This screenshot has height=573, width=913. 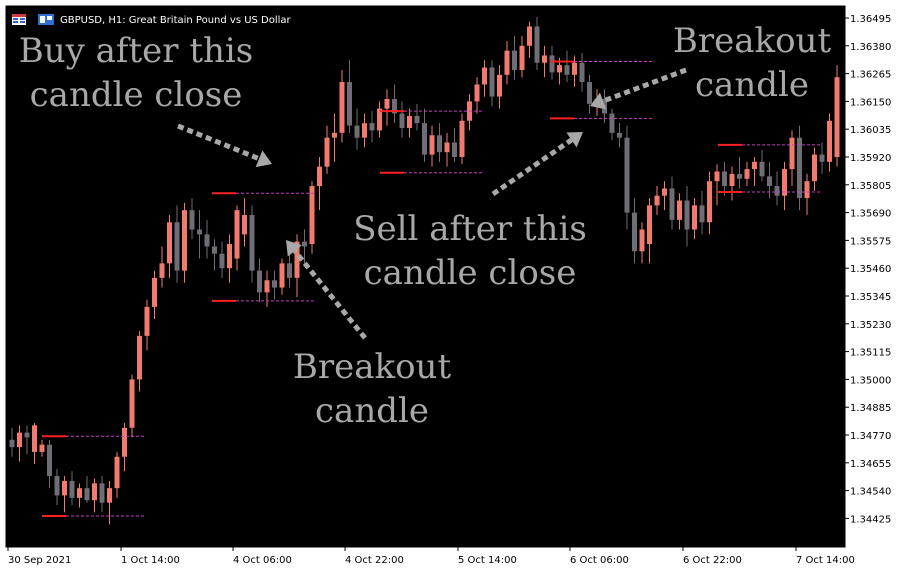 What do you see at coordinates (712, 560) in the screenshot?
I see `time-tick-label: 6 Oct 22:00` at bounding box center [712, 560].